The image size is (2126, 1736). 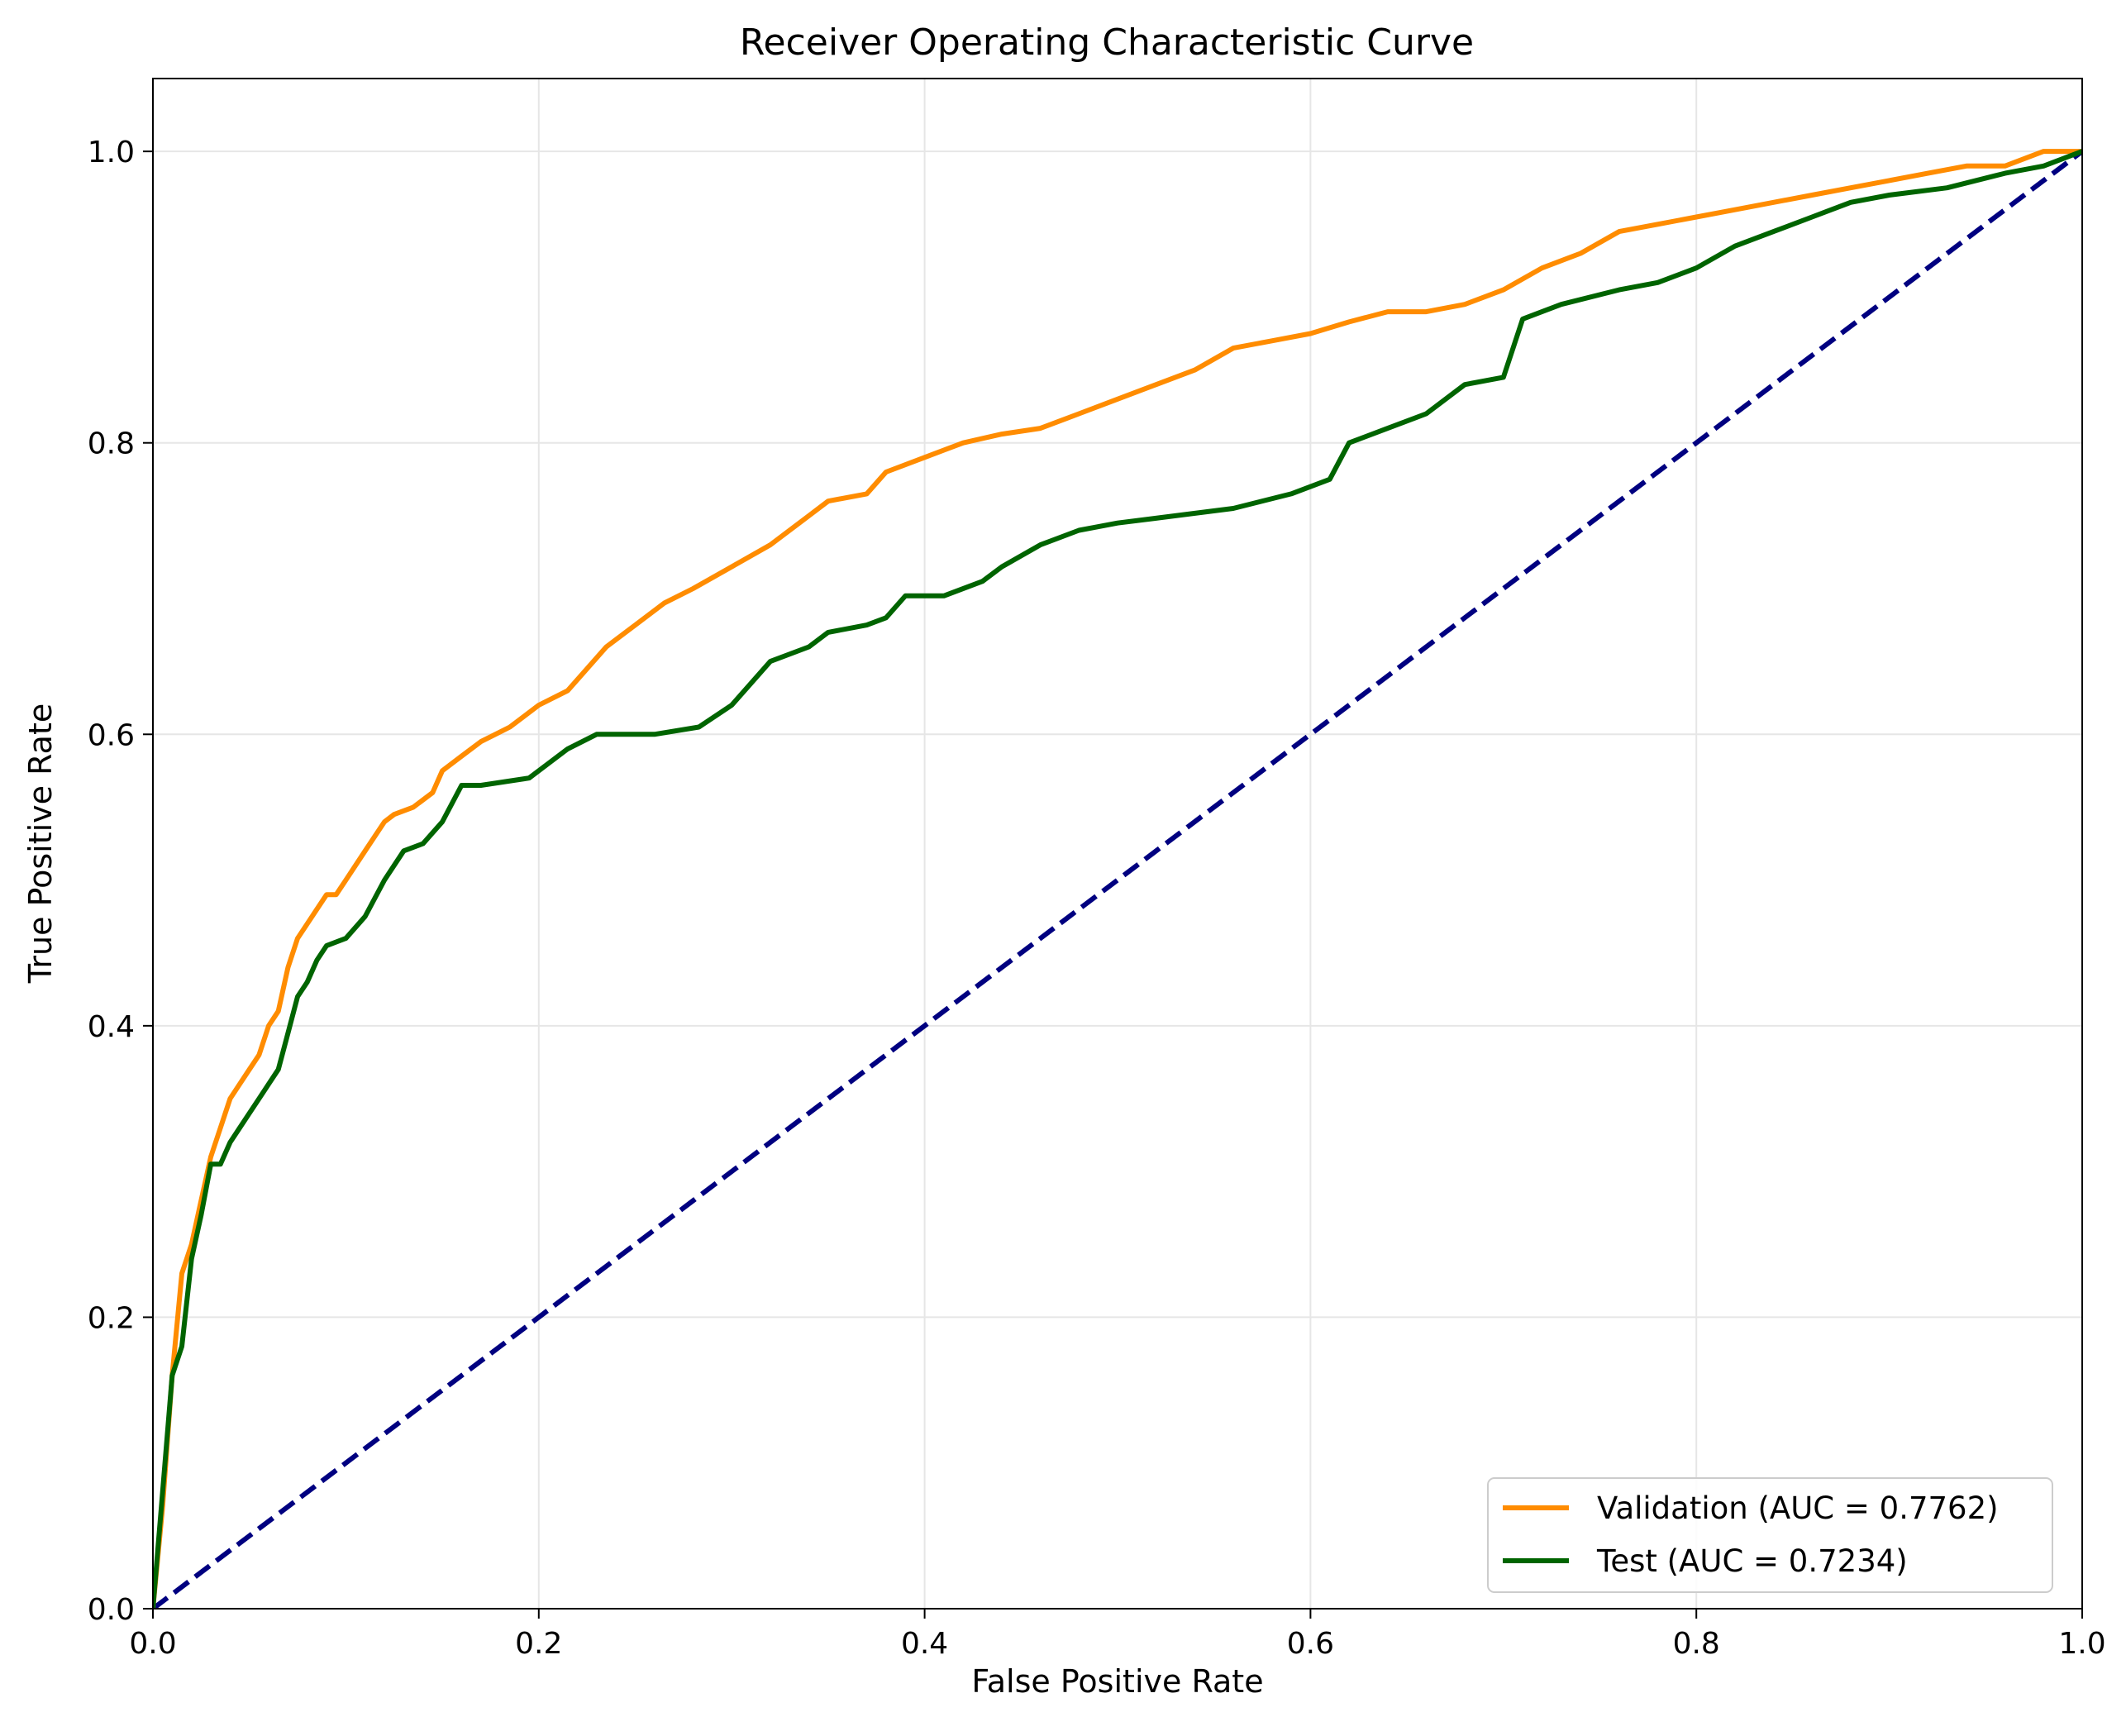 What do you see at coordinates (1117, 1682) in the screenshot?
I see `x-axis-label: False Positive Rate` at bounding box center [1117, 1682].